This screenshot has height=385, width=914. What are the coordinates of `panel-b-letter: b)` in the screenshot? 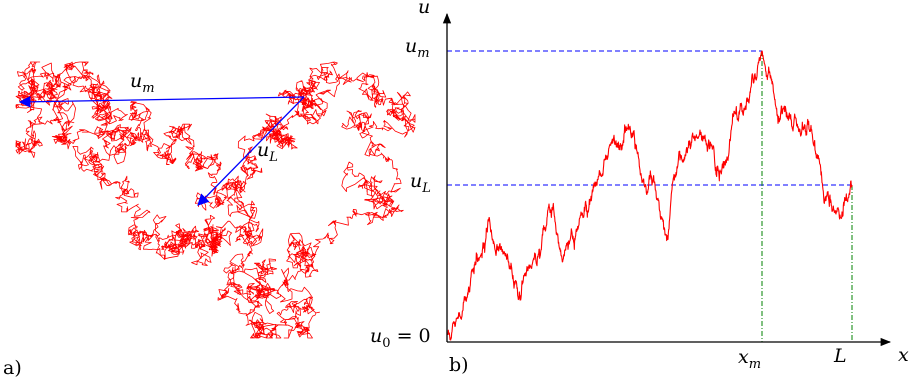 It's located at (459, 365).